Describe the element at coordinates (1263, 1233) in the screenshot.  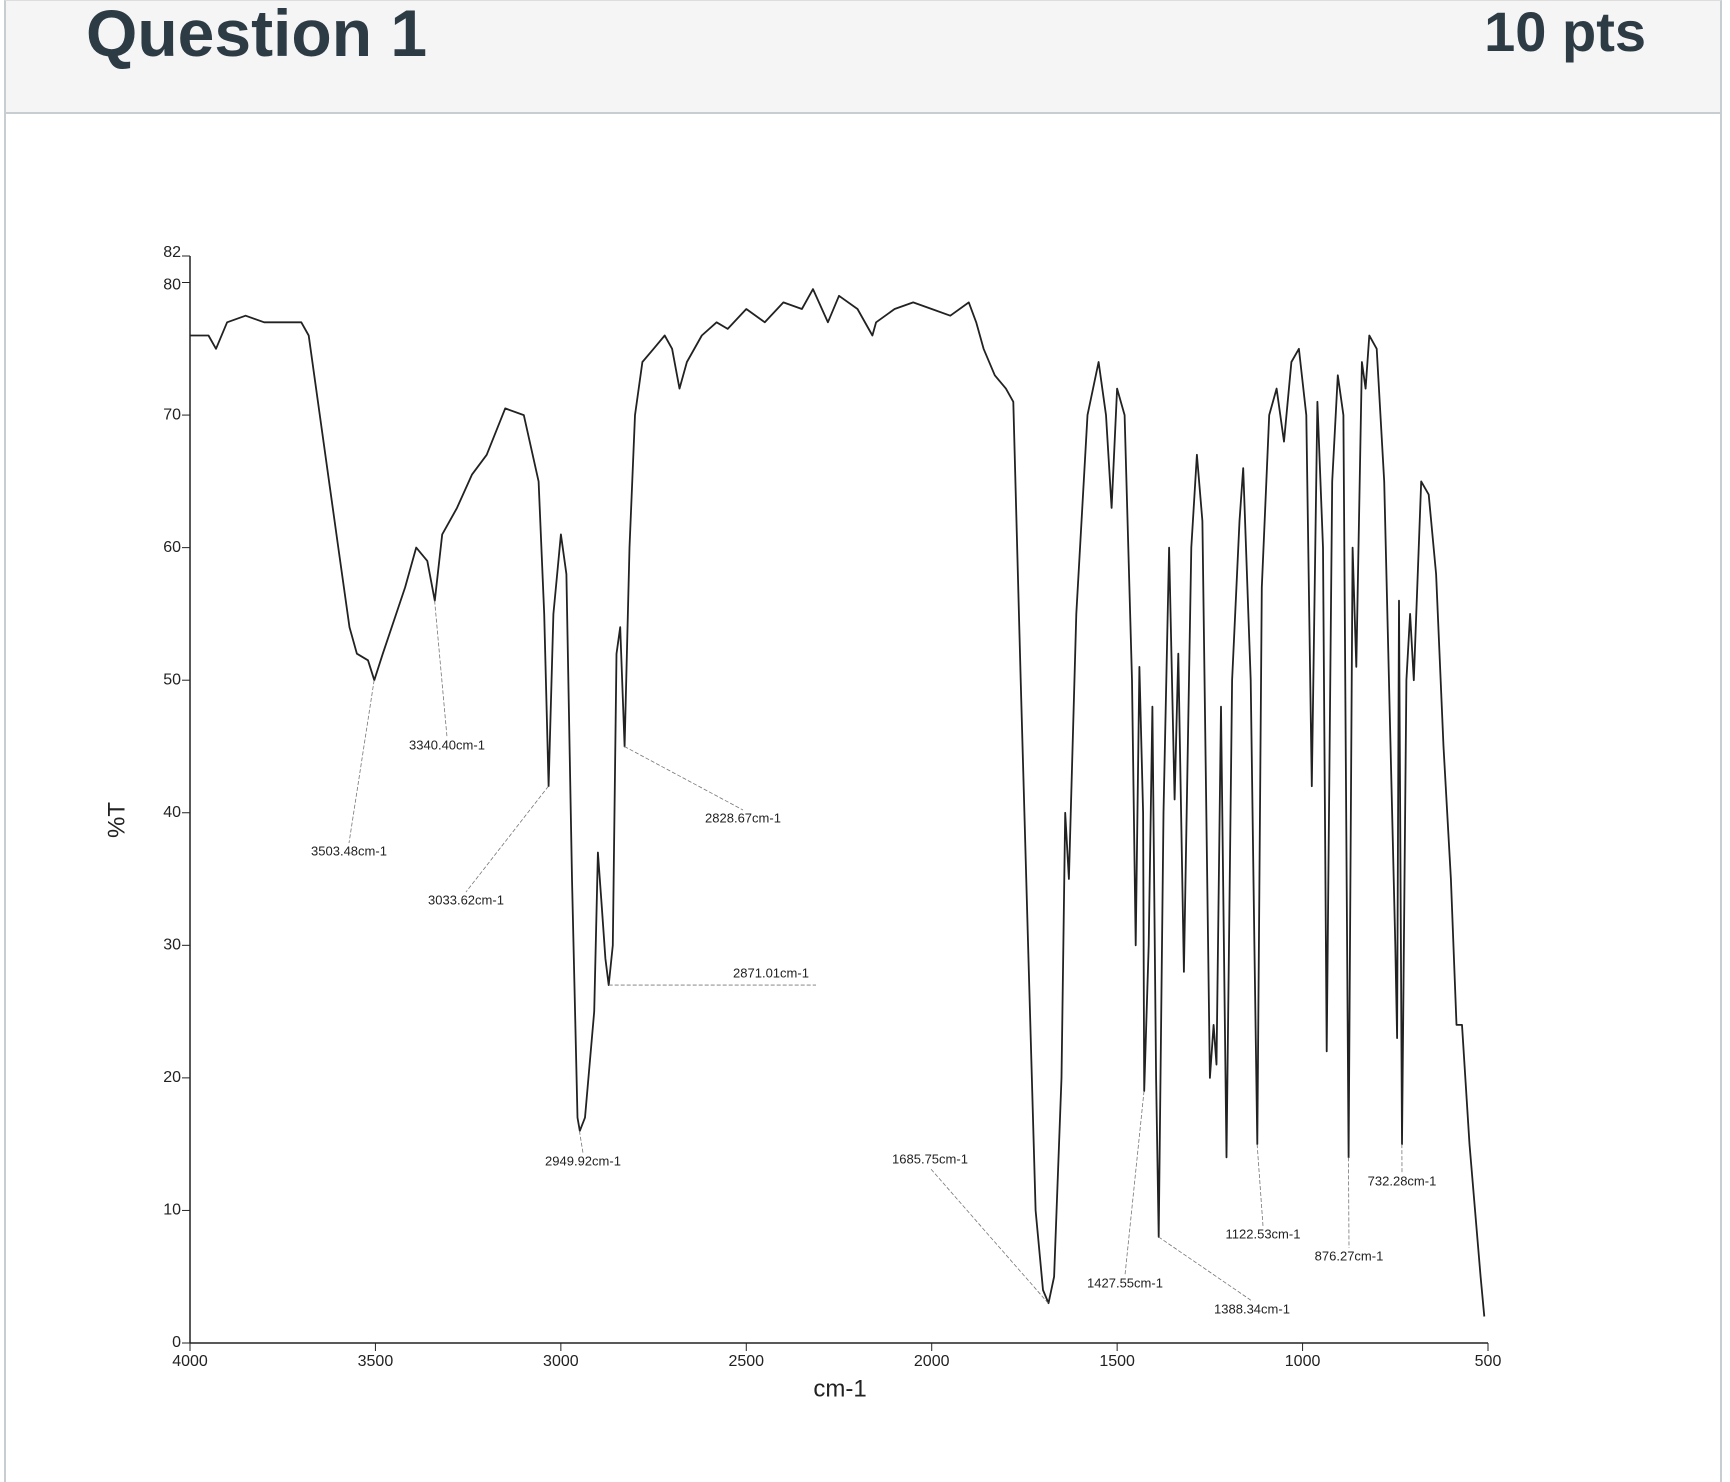
I see `annotation-label: 1122.53cm-1` at that location.